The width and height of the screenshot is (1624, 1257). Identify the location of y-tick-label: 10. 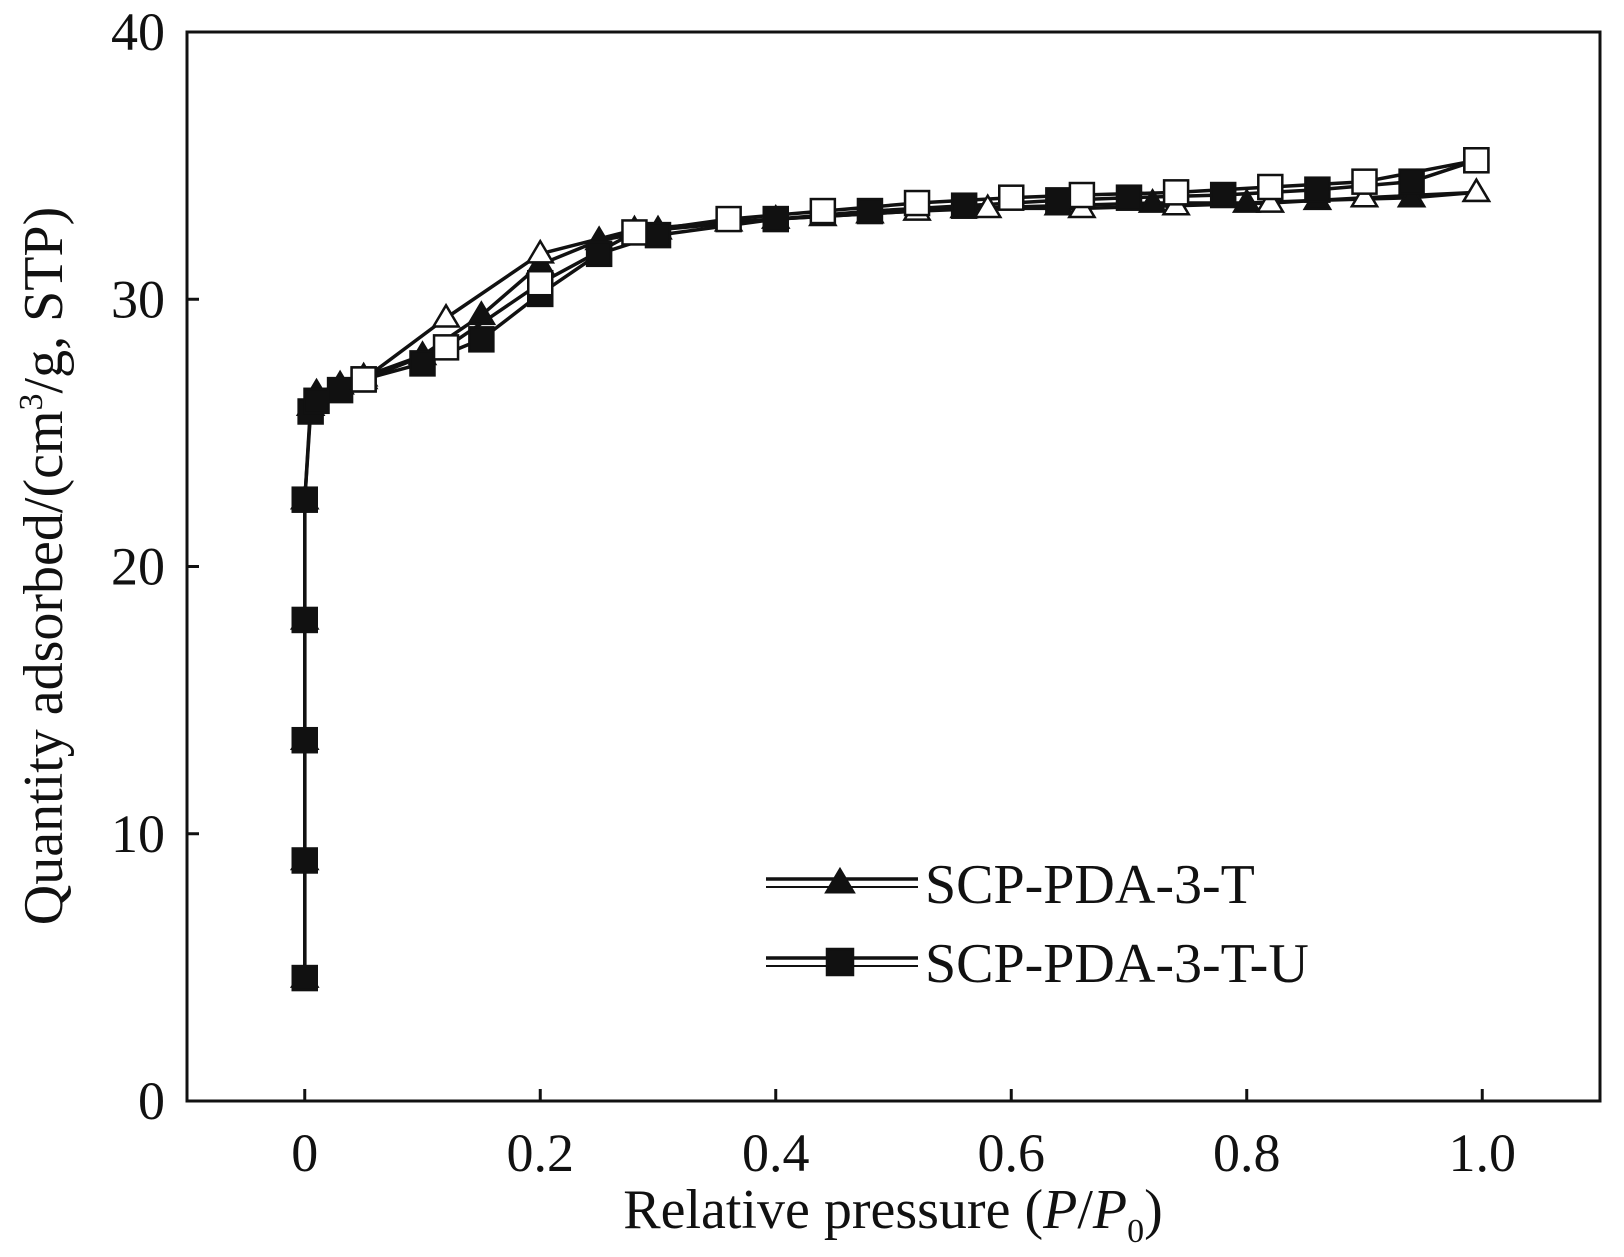
(138, 834).